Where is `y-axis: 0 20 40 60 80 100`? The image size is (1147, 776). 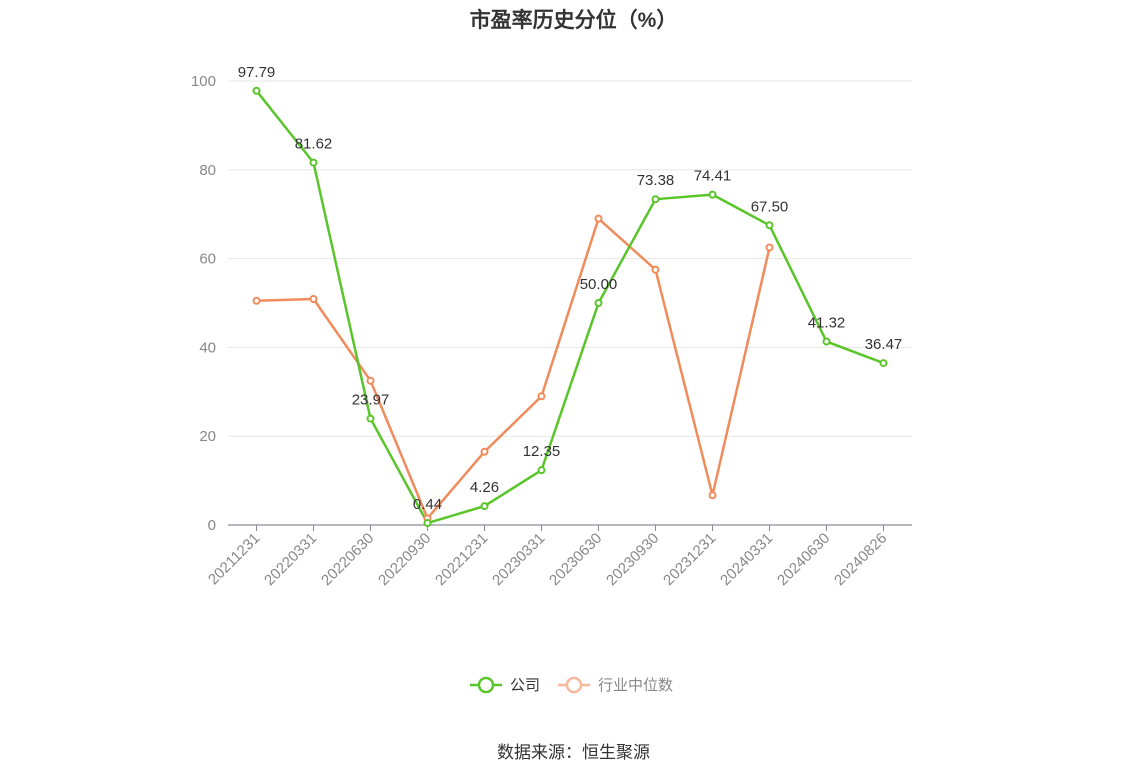 y-axis: 0 20 40 60 80 100 is located at coordinates (203, 303).